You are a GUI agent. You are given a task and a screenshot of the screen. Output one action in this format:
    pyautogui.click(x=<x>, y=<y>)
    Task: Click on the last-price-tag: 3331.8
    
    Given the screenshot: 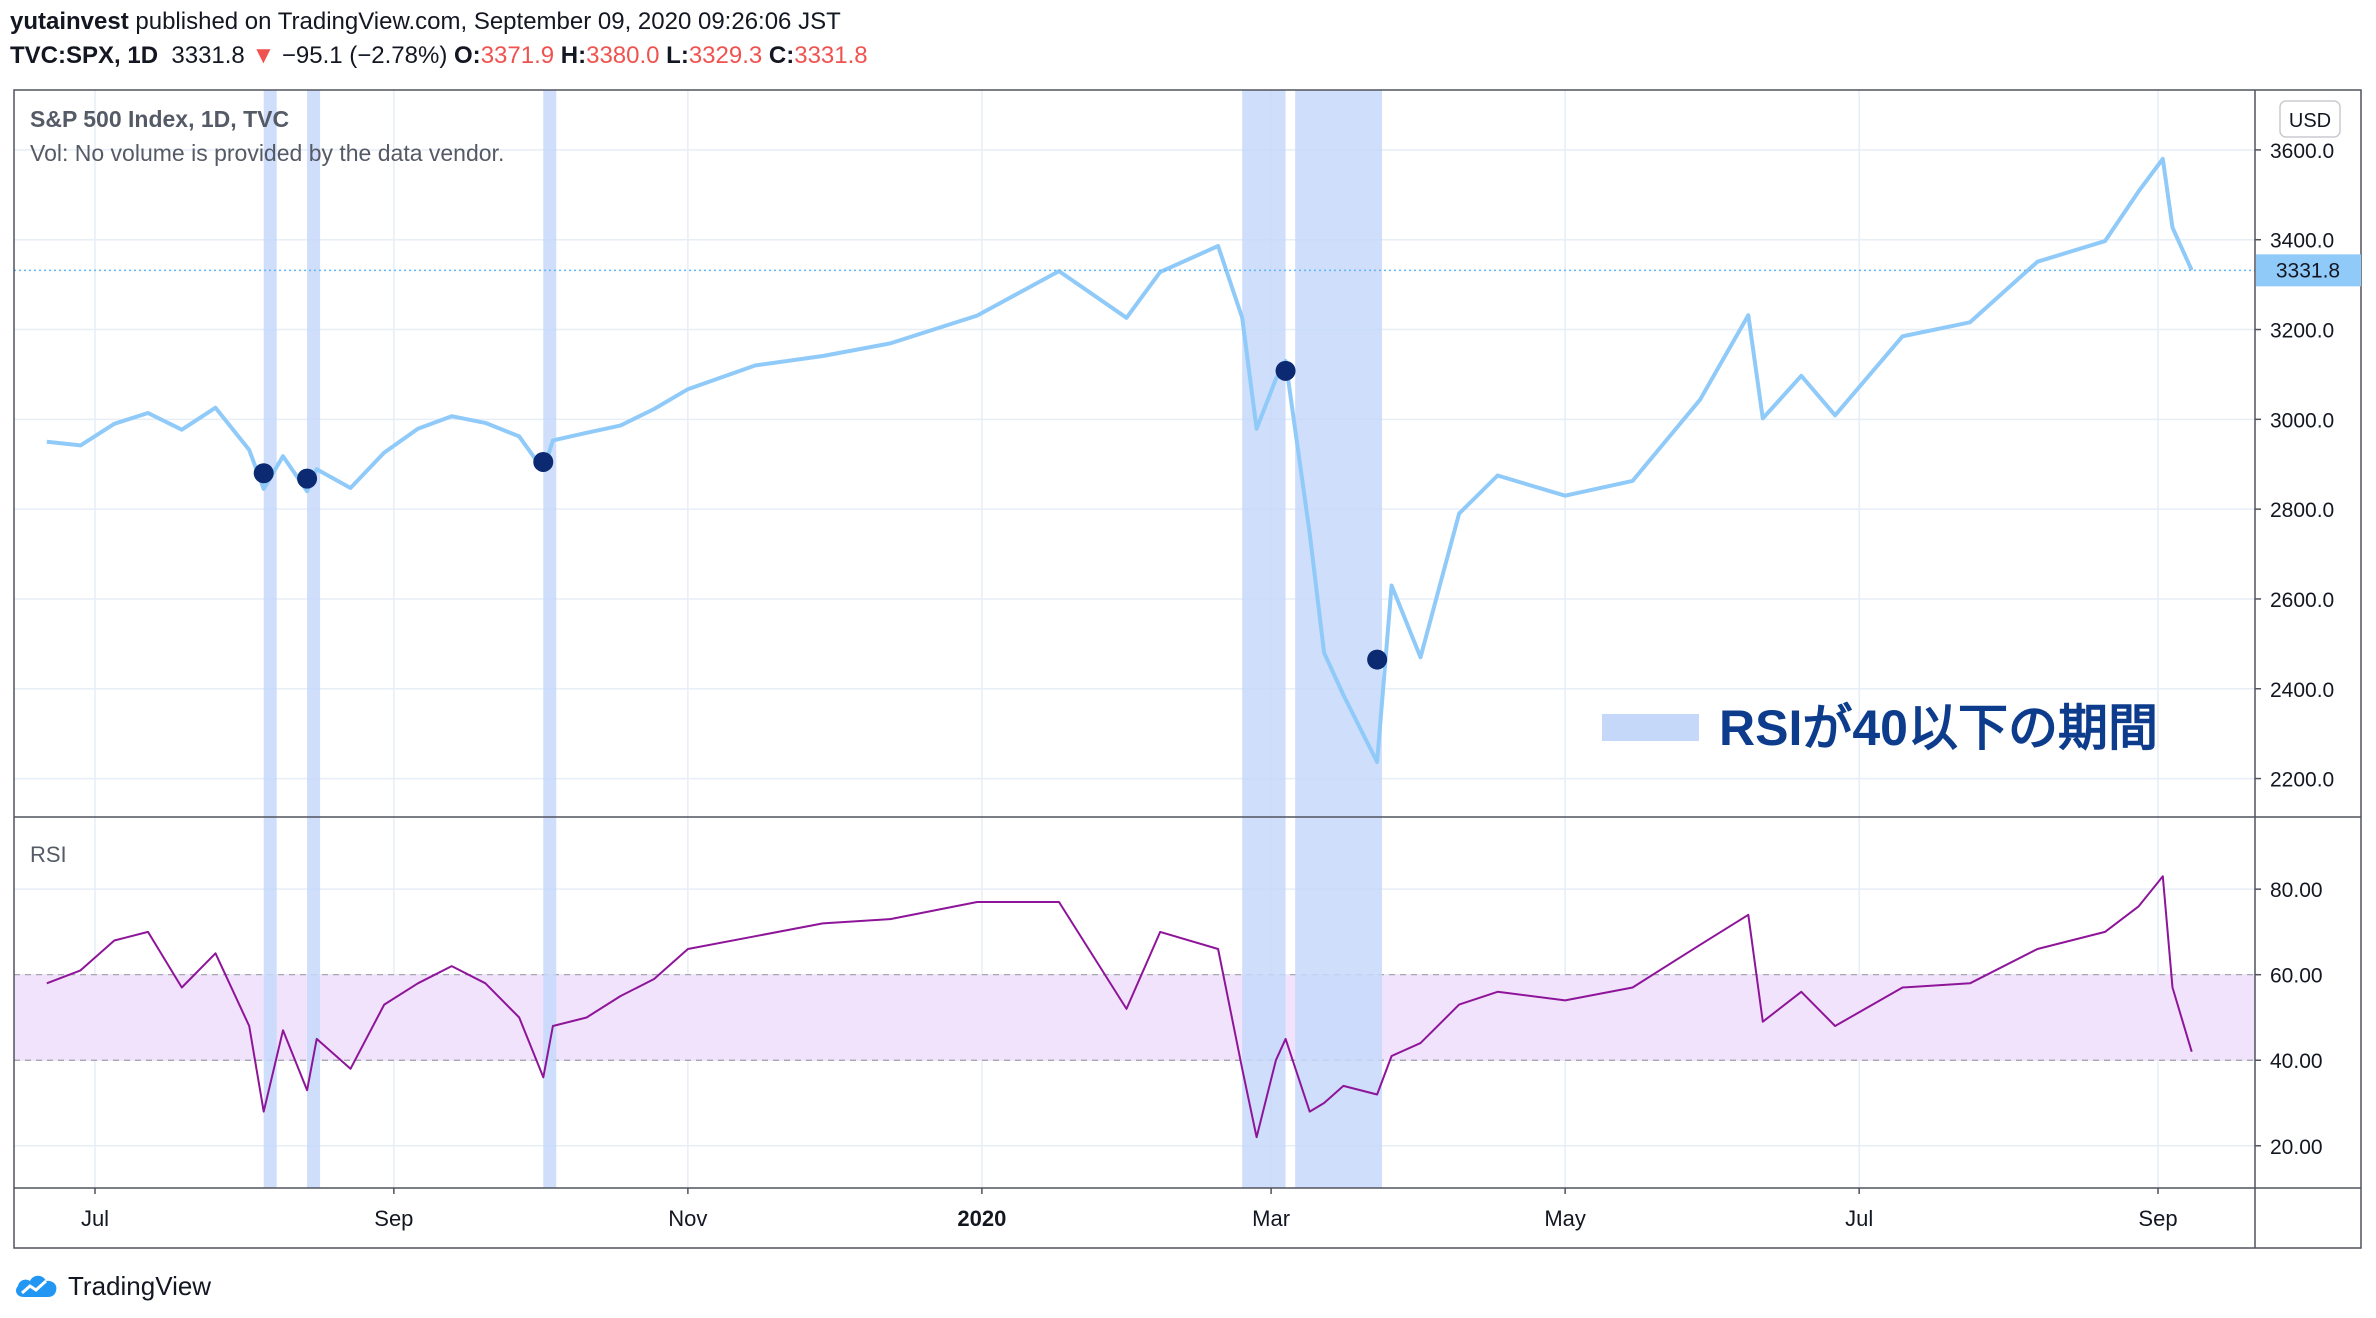 What is the action you would take?
    pyautogui.click(x=2308, y=270)
    